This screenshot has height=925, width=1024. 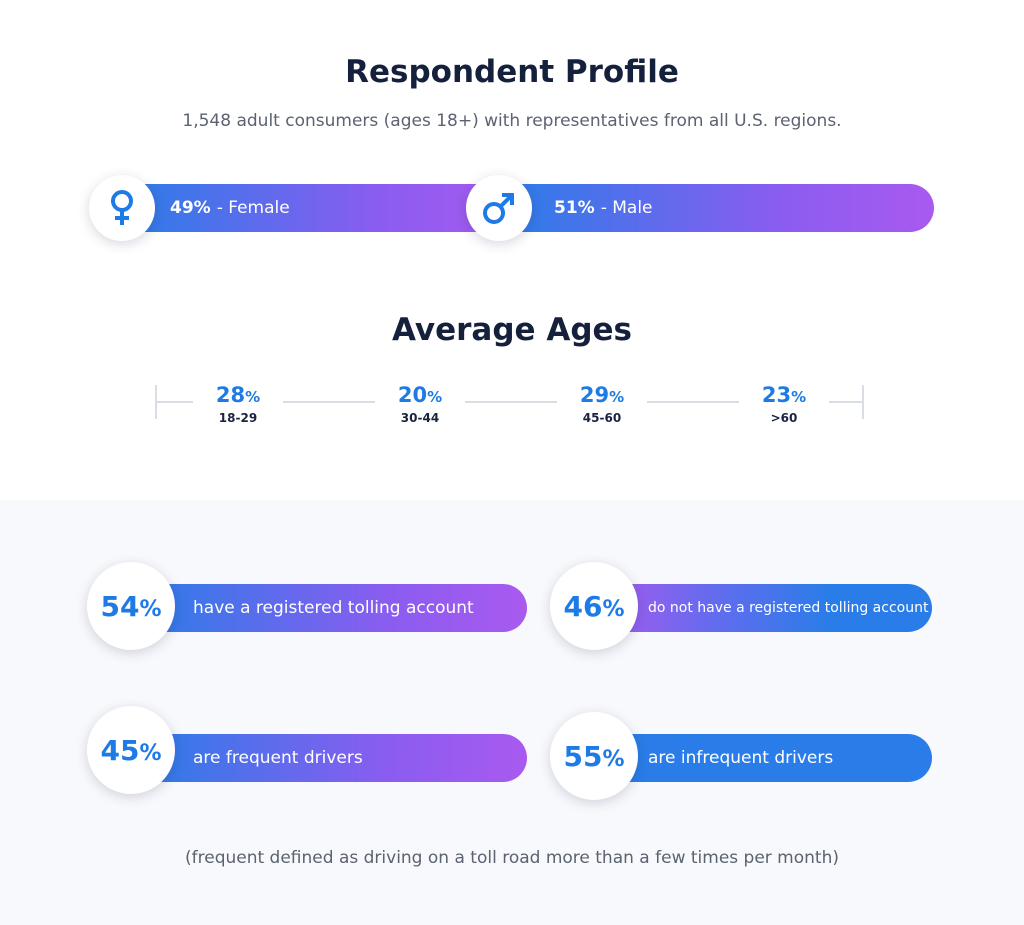 What do you see at coordinates (230, 395) in the screenshot?
I see `age-value: 28` at bounding box center [230, 395].